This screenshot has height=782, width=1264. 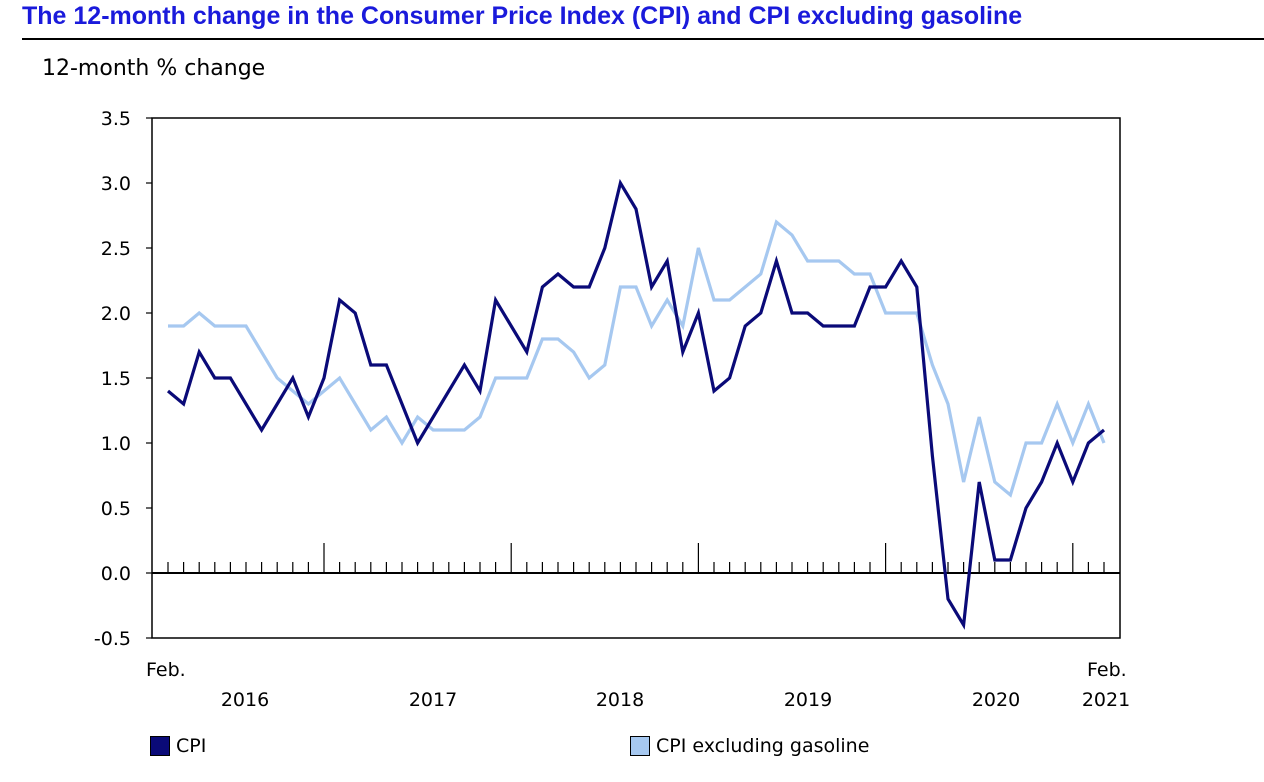 I want to click on y-tick-label: 1.5, so click(x=116, y=379).